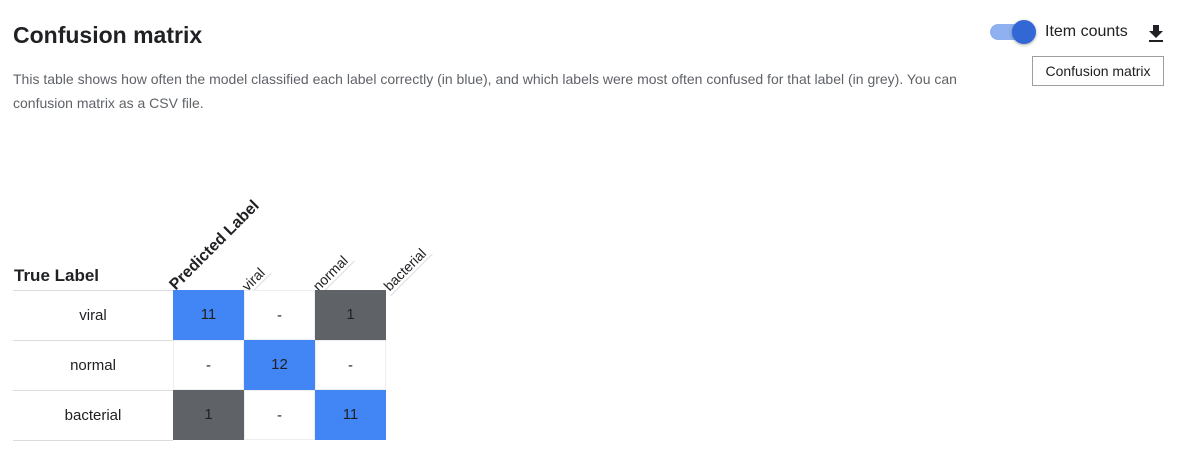  What do you see at coordinates (1086, 31) in the screenshot?
I see `item-counts-label: Item counts` at bounding box center [1086, 31].